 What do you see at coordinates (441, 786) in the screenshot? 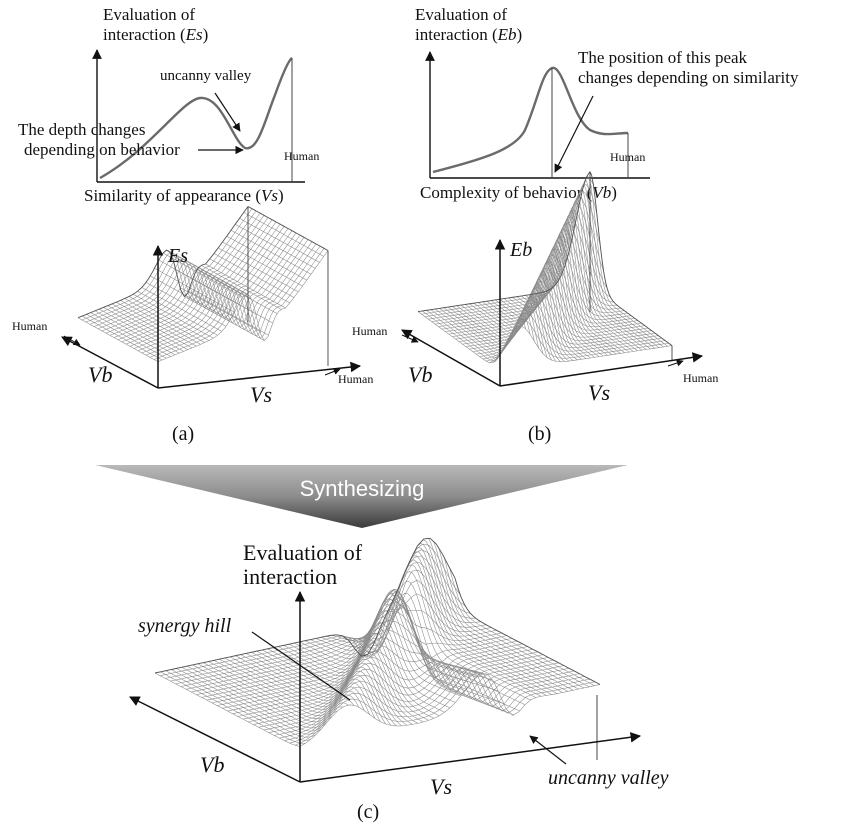
I see `panel-c-vs-label: Vs` at bounding box center [441, 786].